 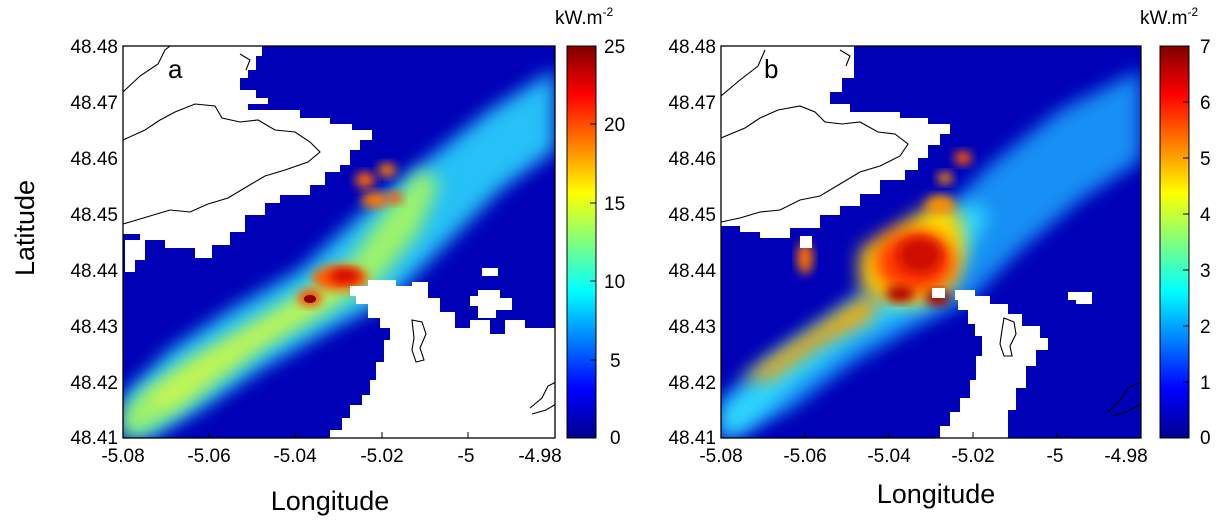 I want to click on colorbar-b: 7 6 5 4 3 2 1 0 kW.m-2, so click(x=1175, y=227).